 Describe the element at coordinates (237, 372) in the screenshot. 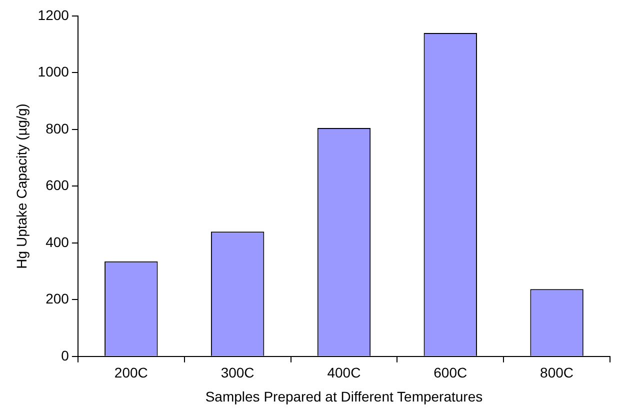

I see `x-tick-label: 300C` at that location.